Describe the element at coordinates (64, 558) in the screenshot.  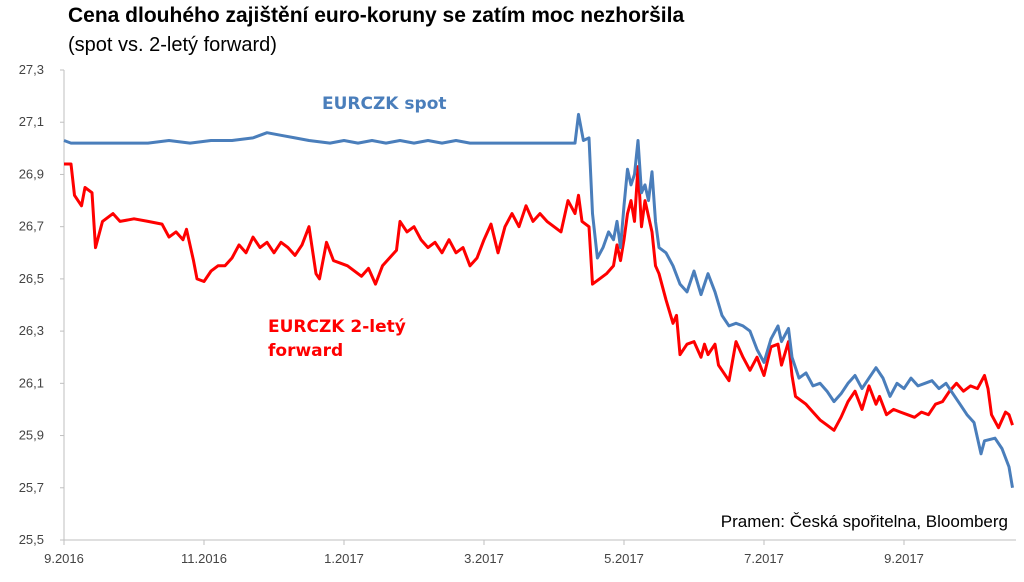
I see `x-tick-label: 9.2016` at that location.